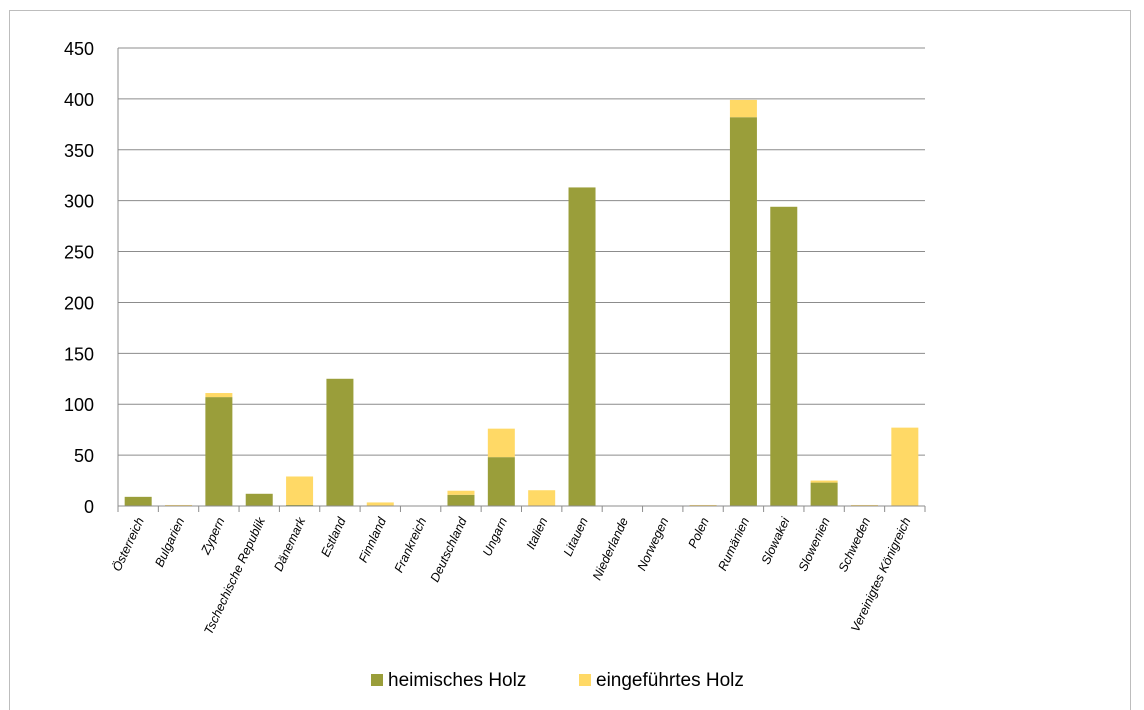 This screenshot has width=1144, height=710. I want to click on y-tick-label: 450, so click(79, 49).